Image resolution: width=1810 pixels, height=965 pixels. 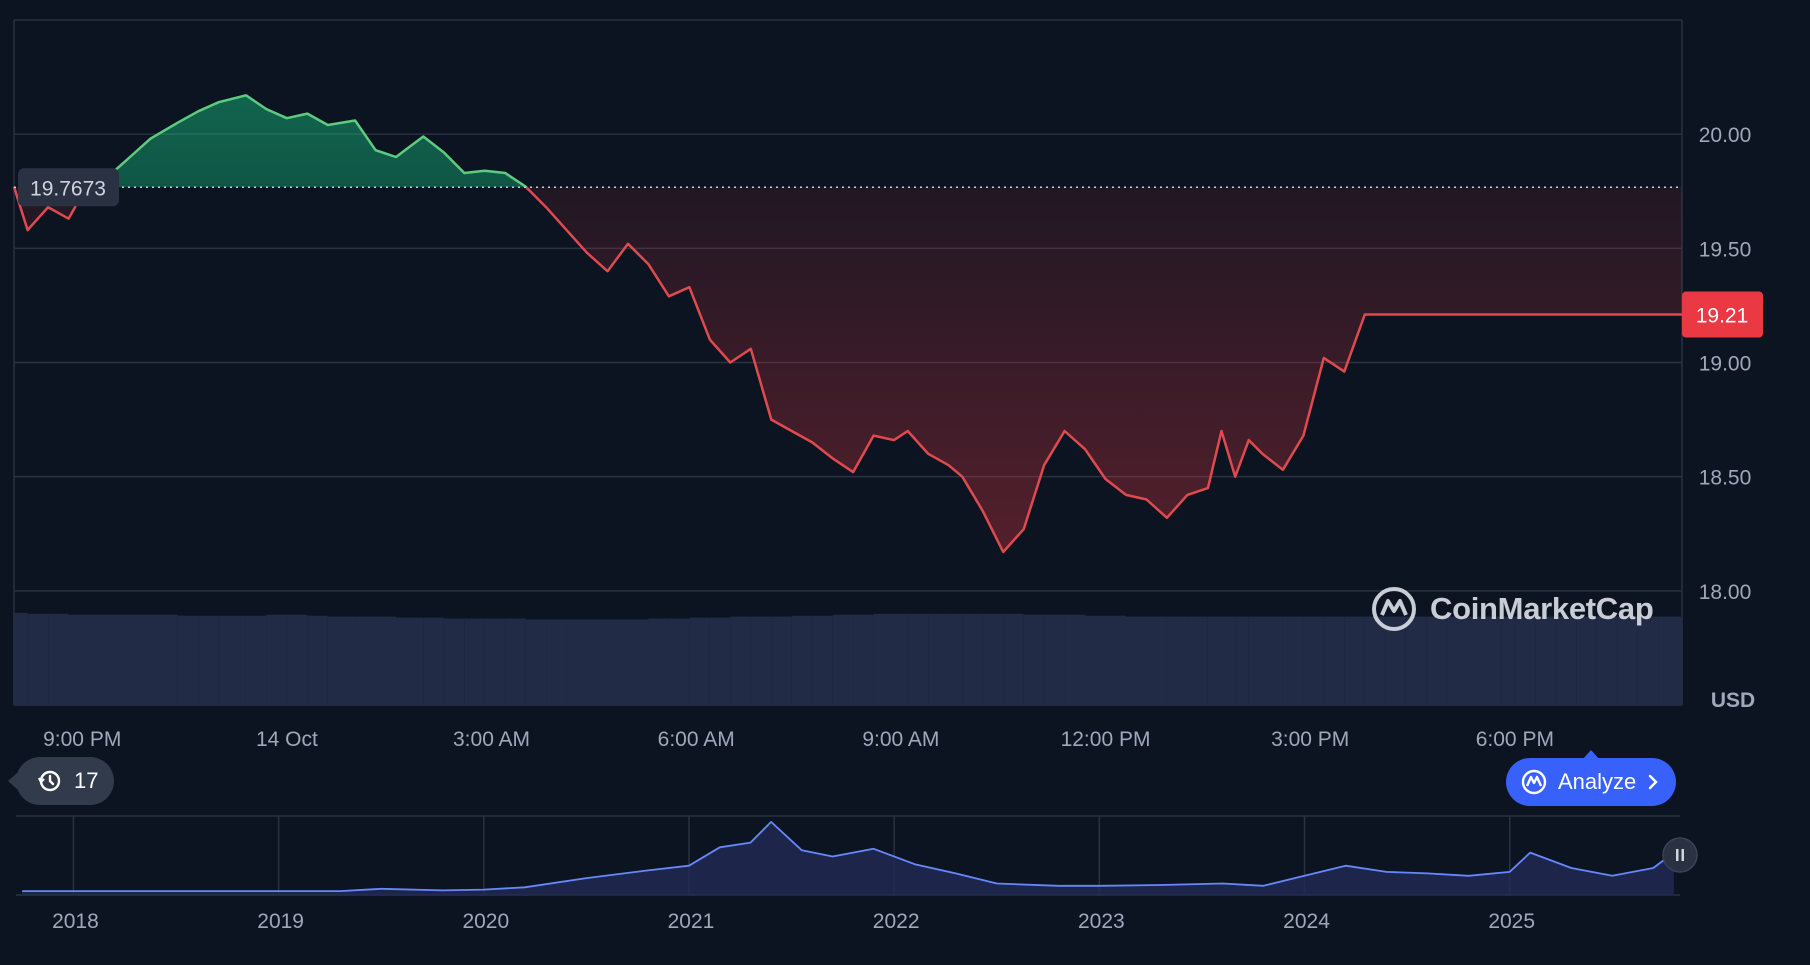 What do you see at coordinates (86, 780) in the screenshot?
I see `history-count: 17` at bounding box center [86, 780].